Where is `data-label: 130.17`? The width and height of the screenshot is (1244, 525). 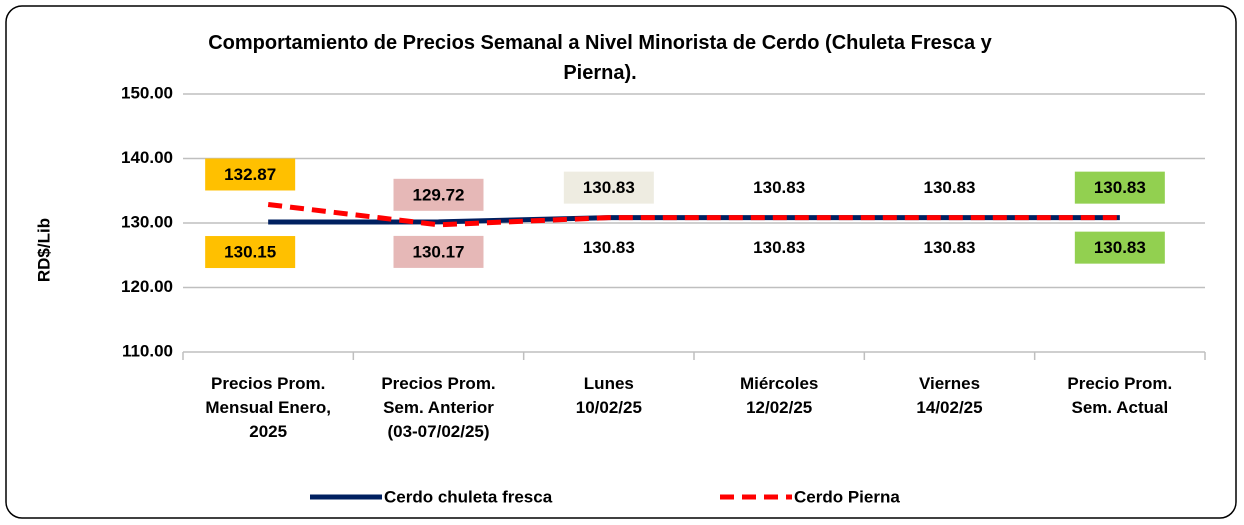
data-label: 130.17 is located at coordinates (439, 251).